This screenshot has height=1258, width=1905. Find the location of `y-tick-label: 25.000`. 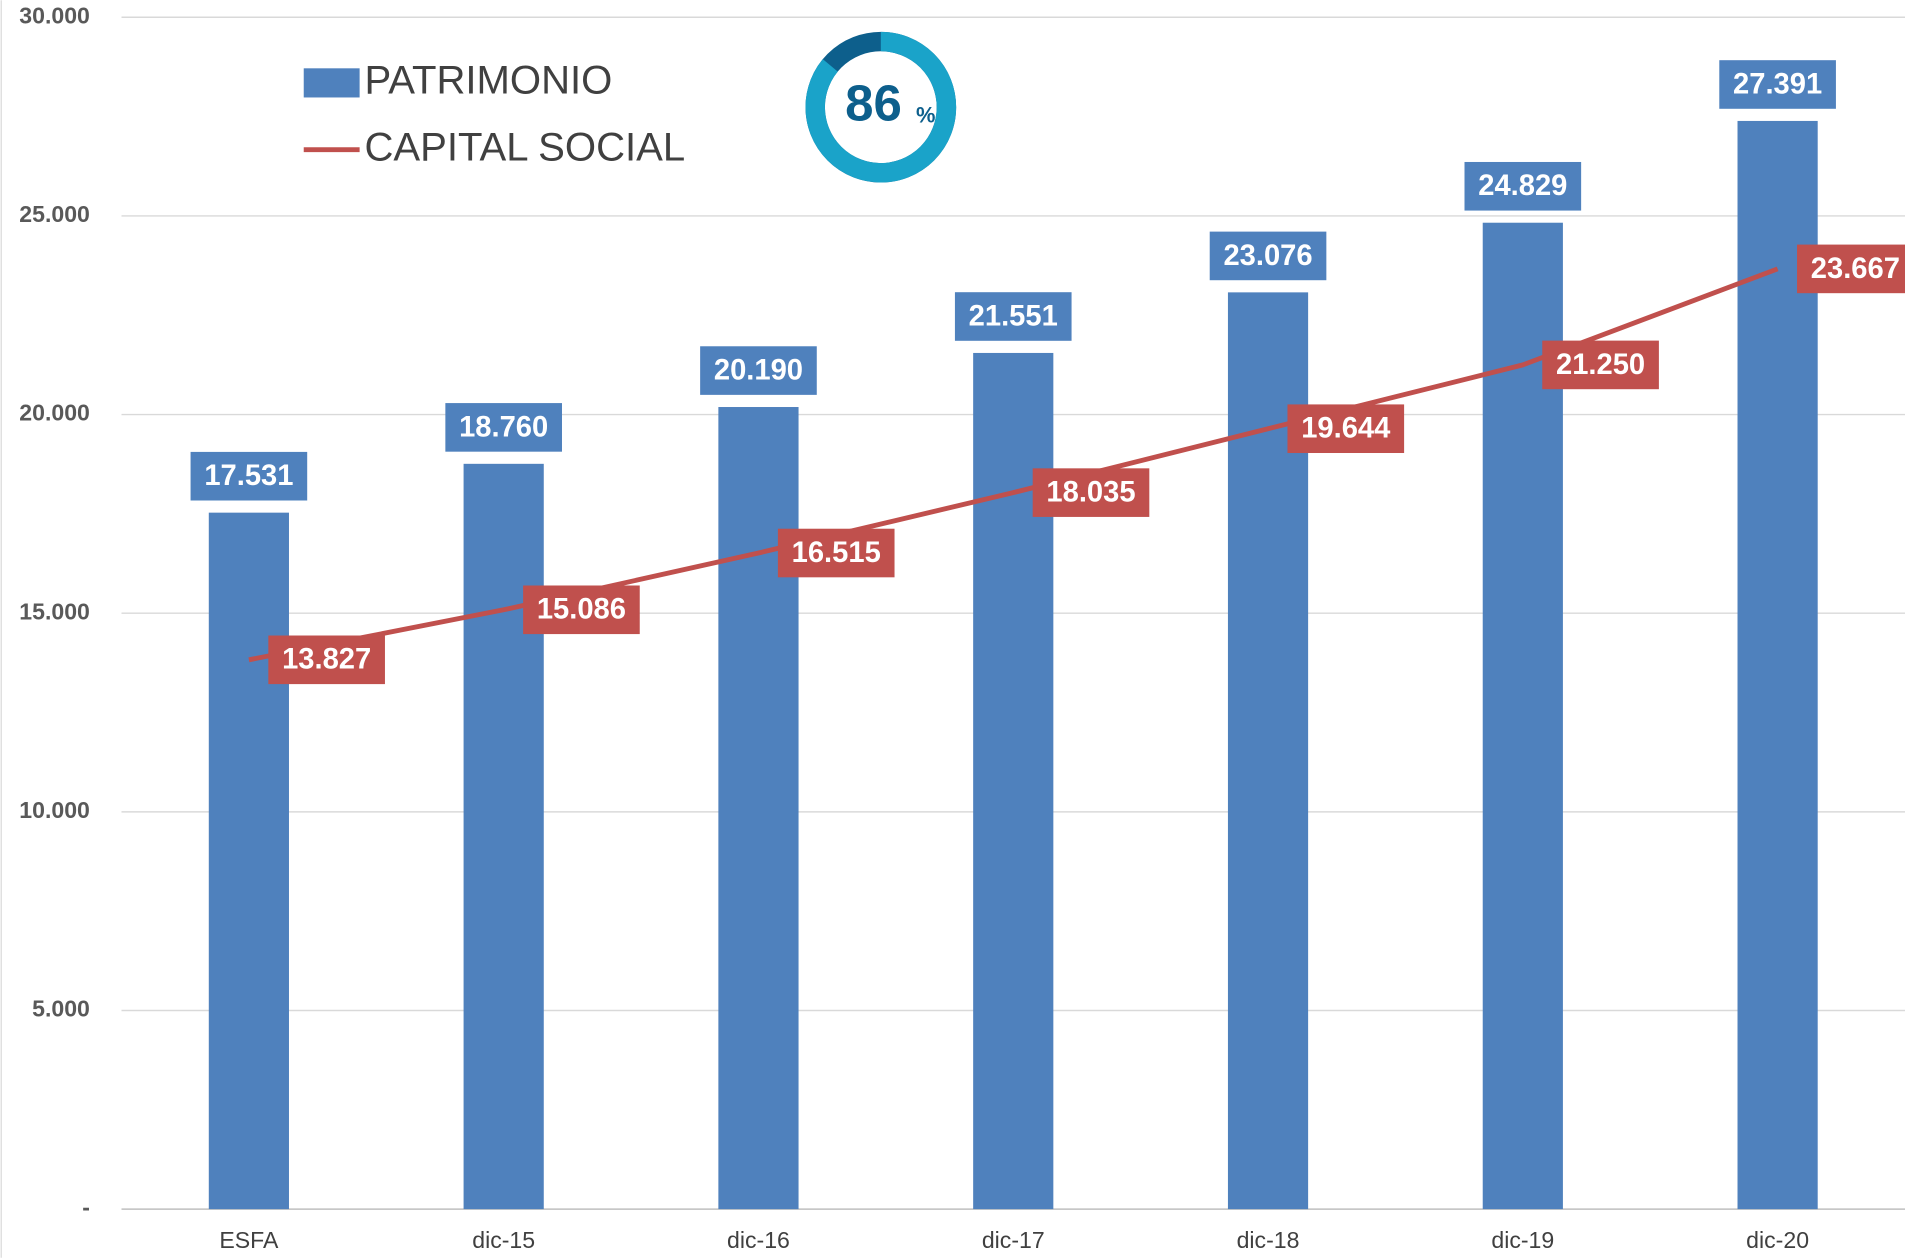

y-tick-label: 25.000 is located at coordinates (54, 214).